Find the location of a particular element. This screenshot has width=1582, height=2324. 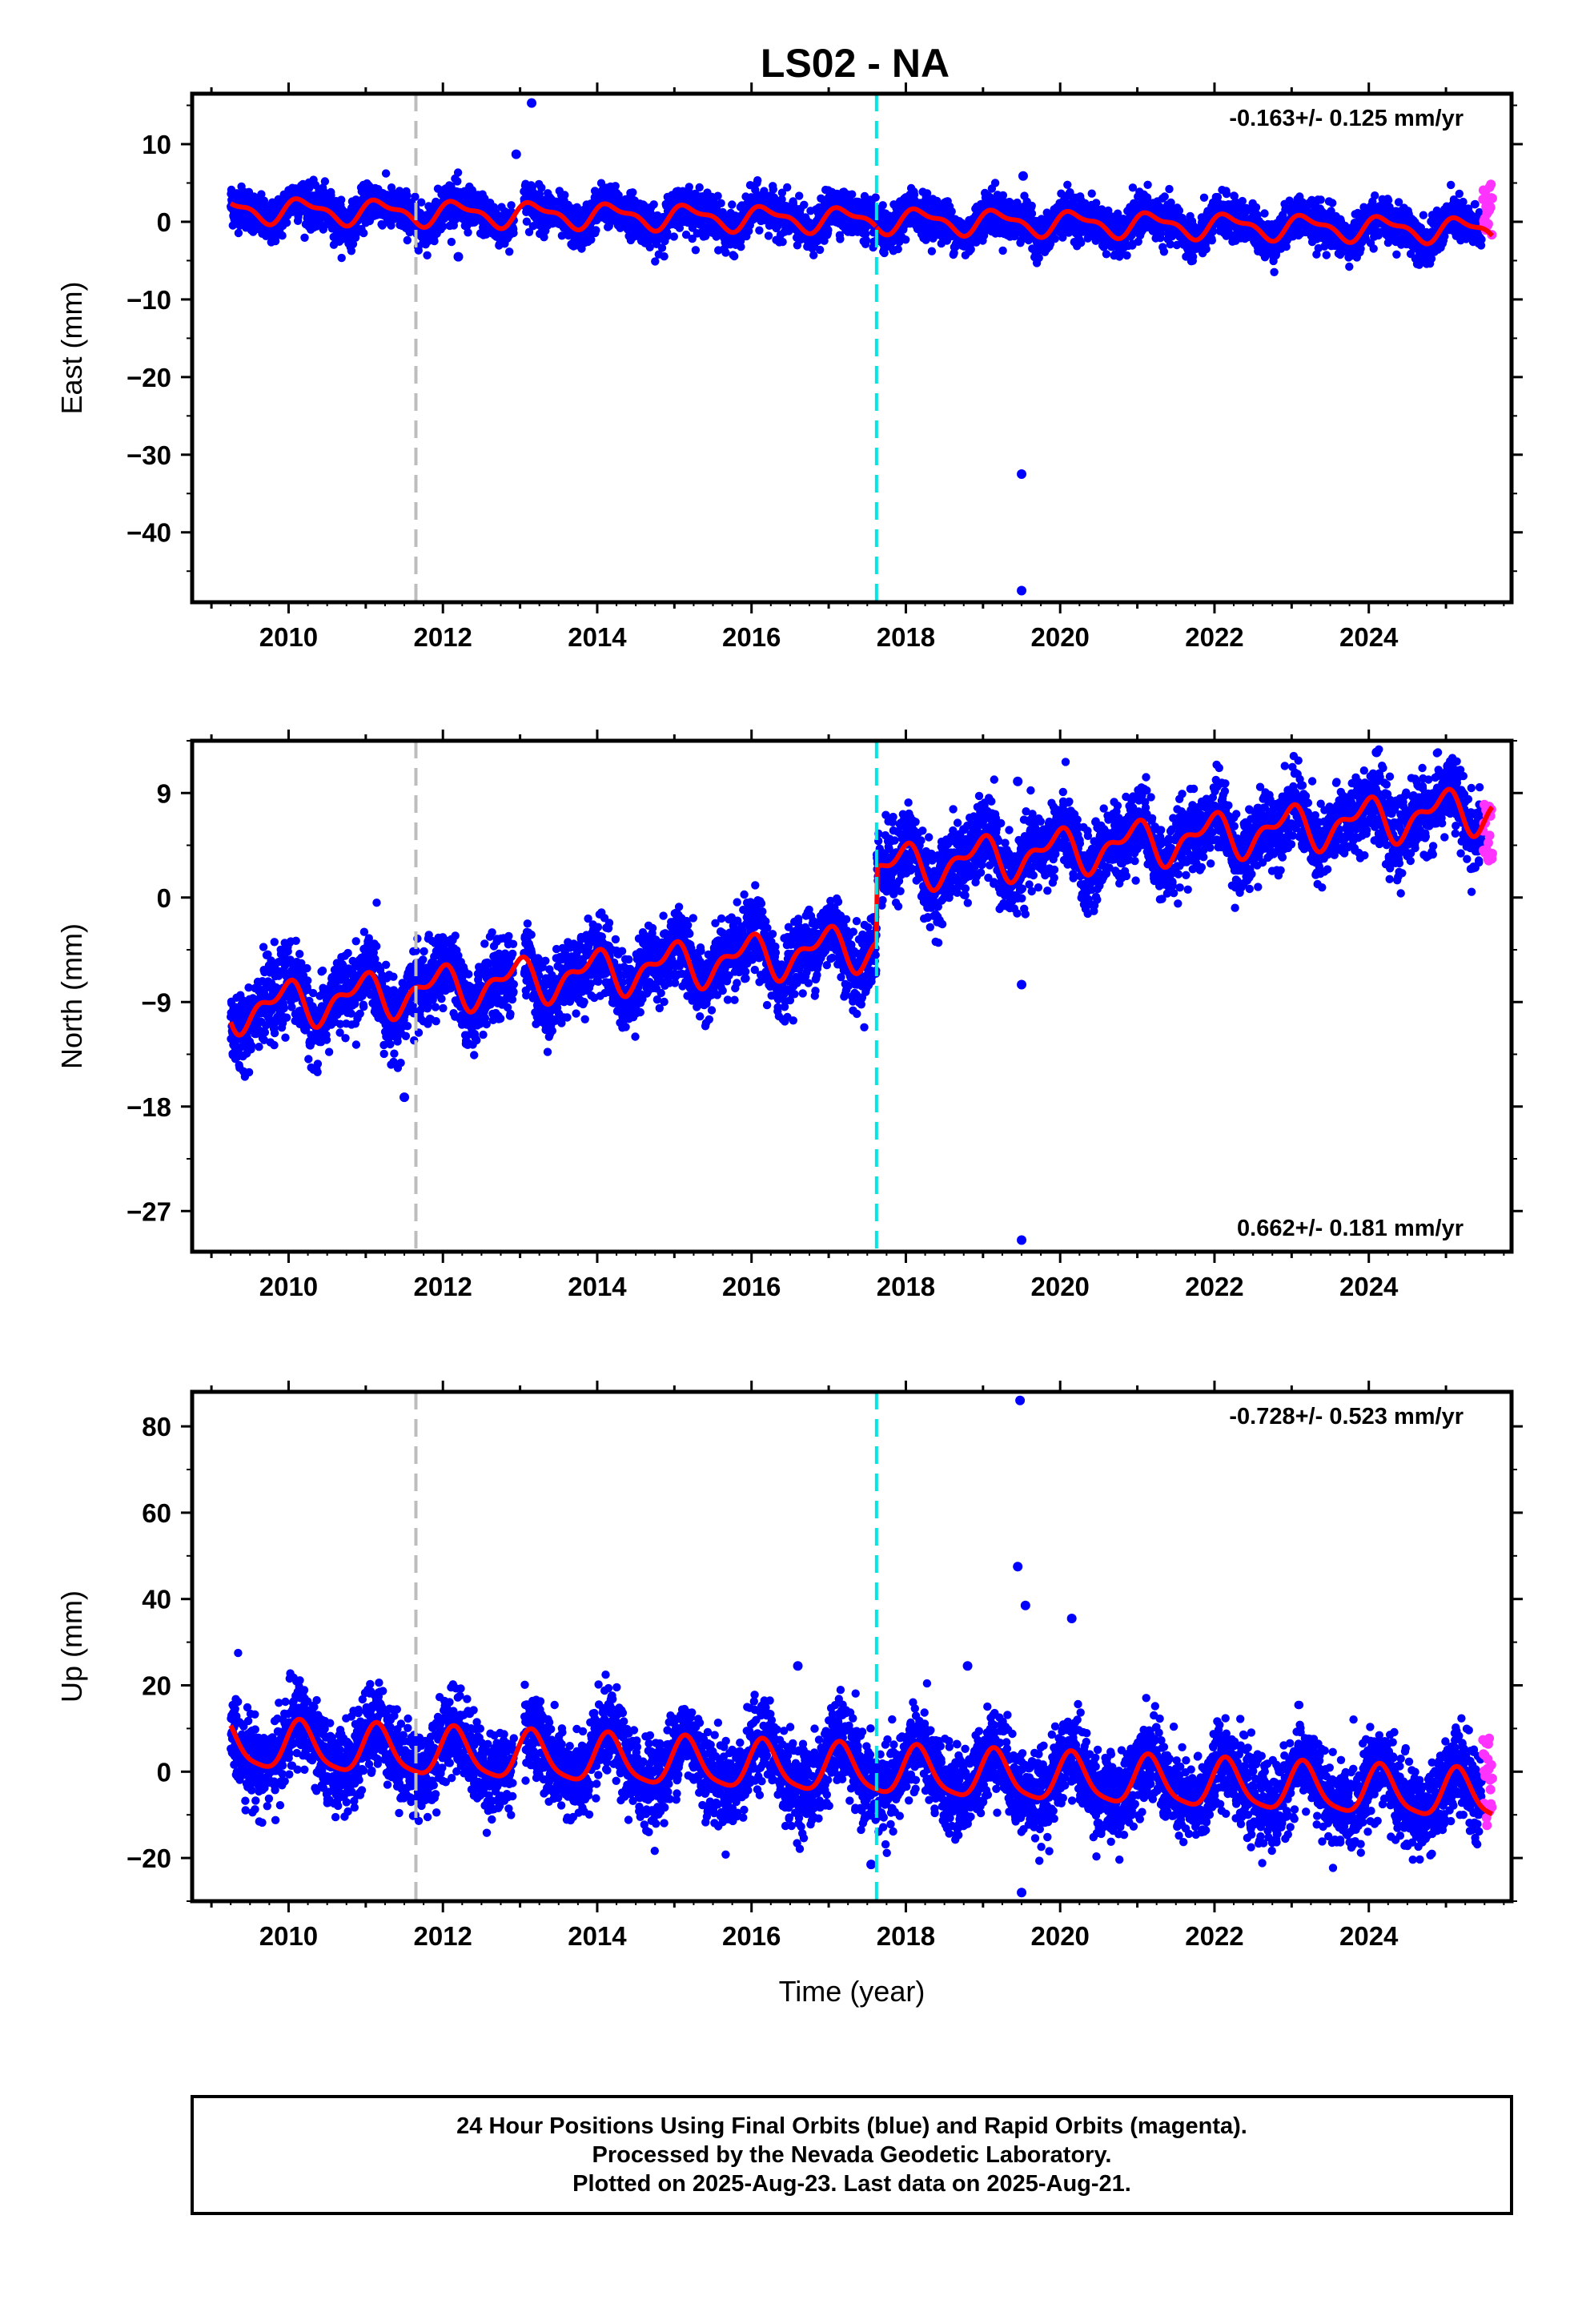

chart-title: LS02 - NA is located at coordinates (855, 63).